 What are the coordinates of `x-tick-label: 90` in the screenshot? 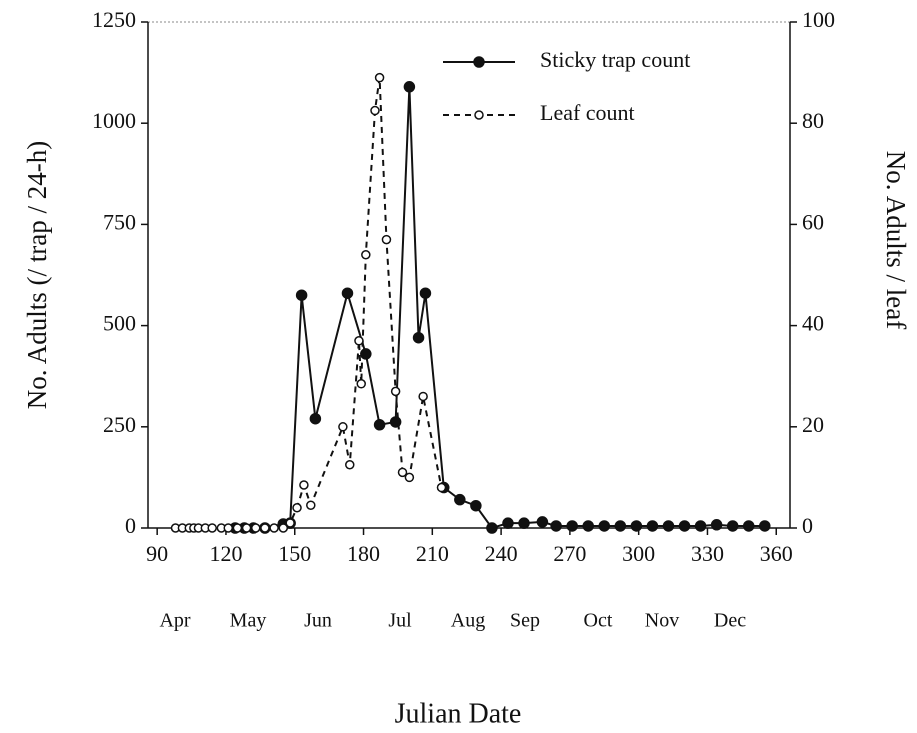 It's located at (157, 553).